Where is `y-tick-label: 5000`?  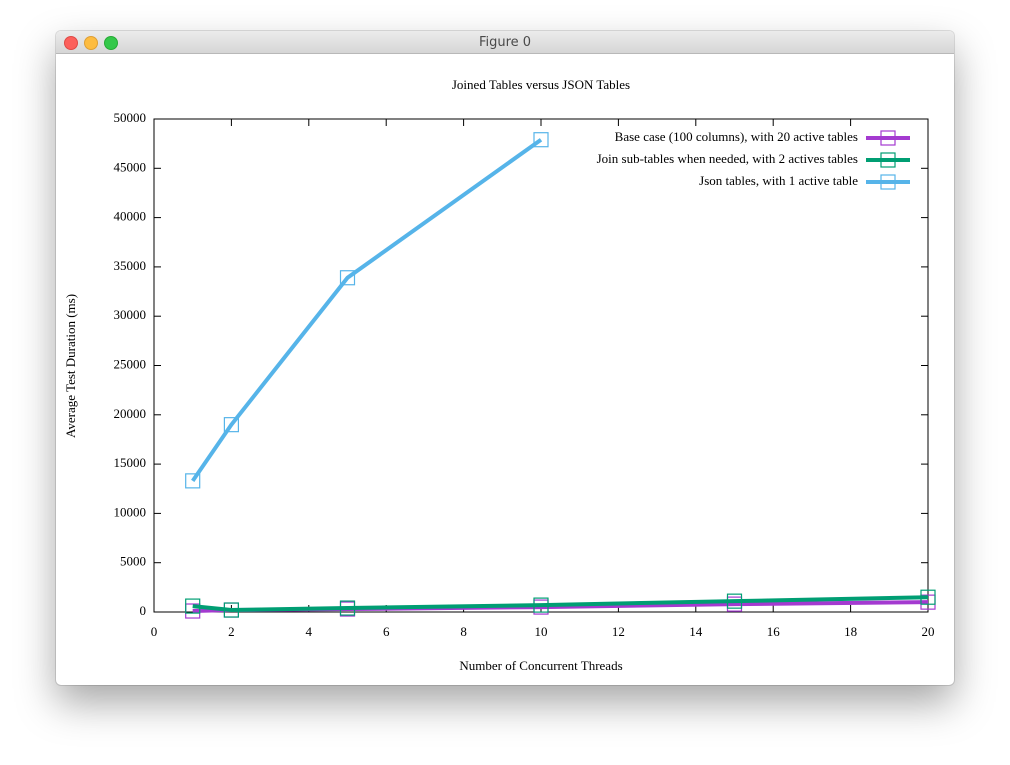 y-tick-label: 5000 is located at coordinates (133, 561).